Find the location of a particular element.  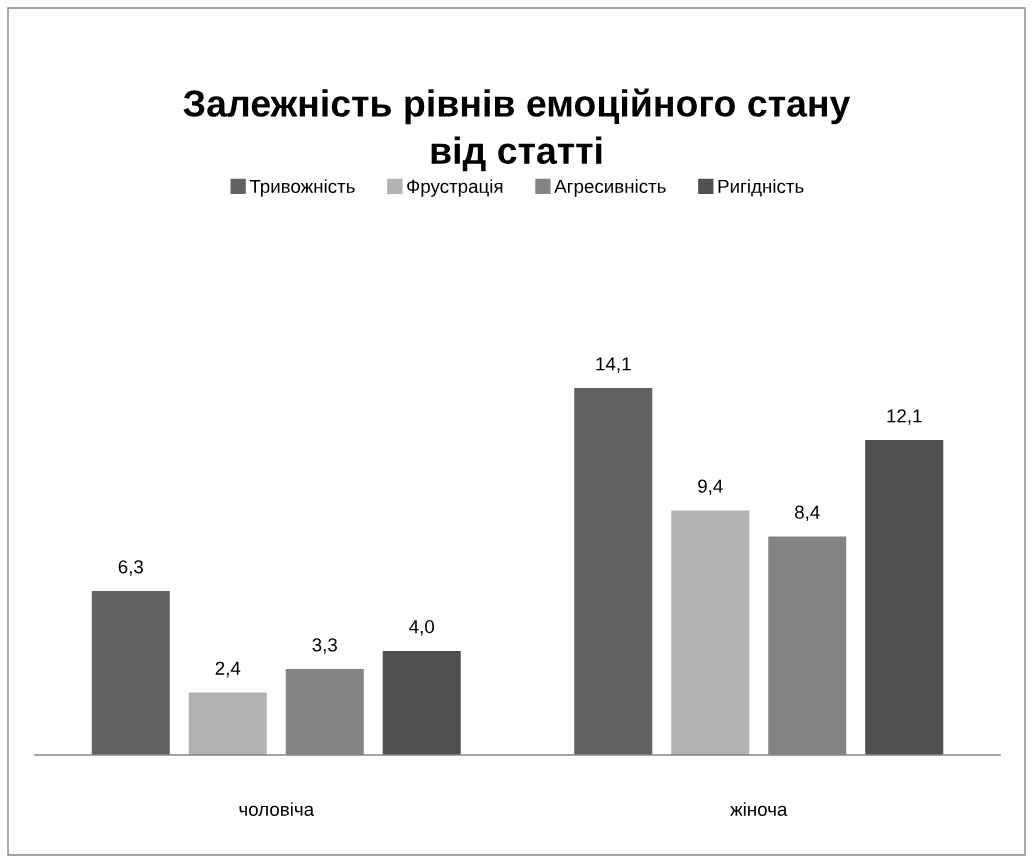

legend-label: Тривожність is located at coordinates (302, 188).